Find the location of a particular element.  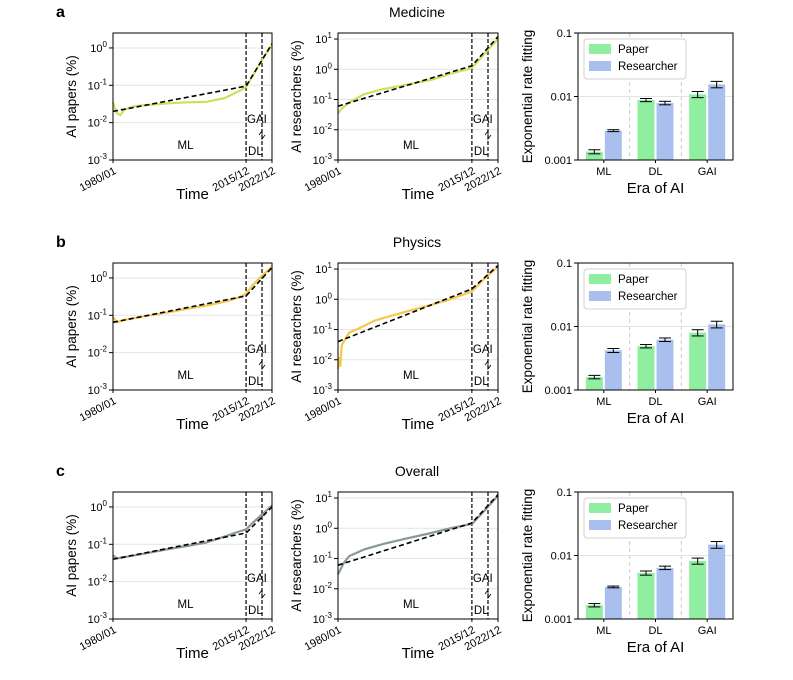

panel-label-c: c is located at coordinates (60, 471).